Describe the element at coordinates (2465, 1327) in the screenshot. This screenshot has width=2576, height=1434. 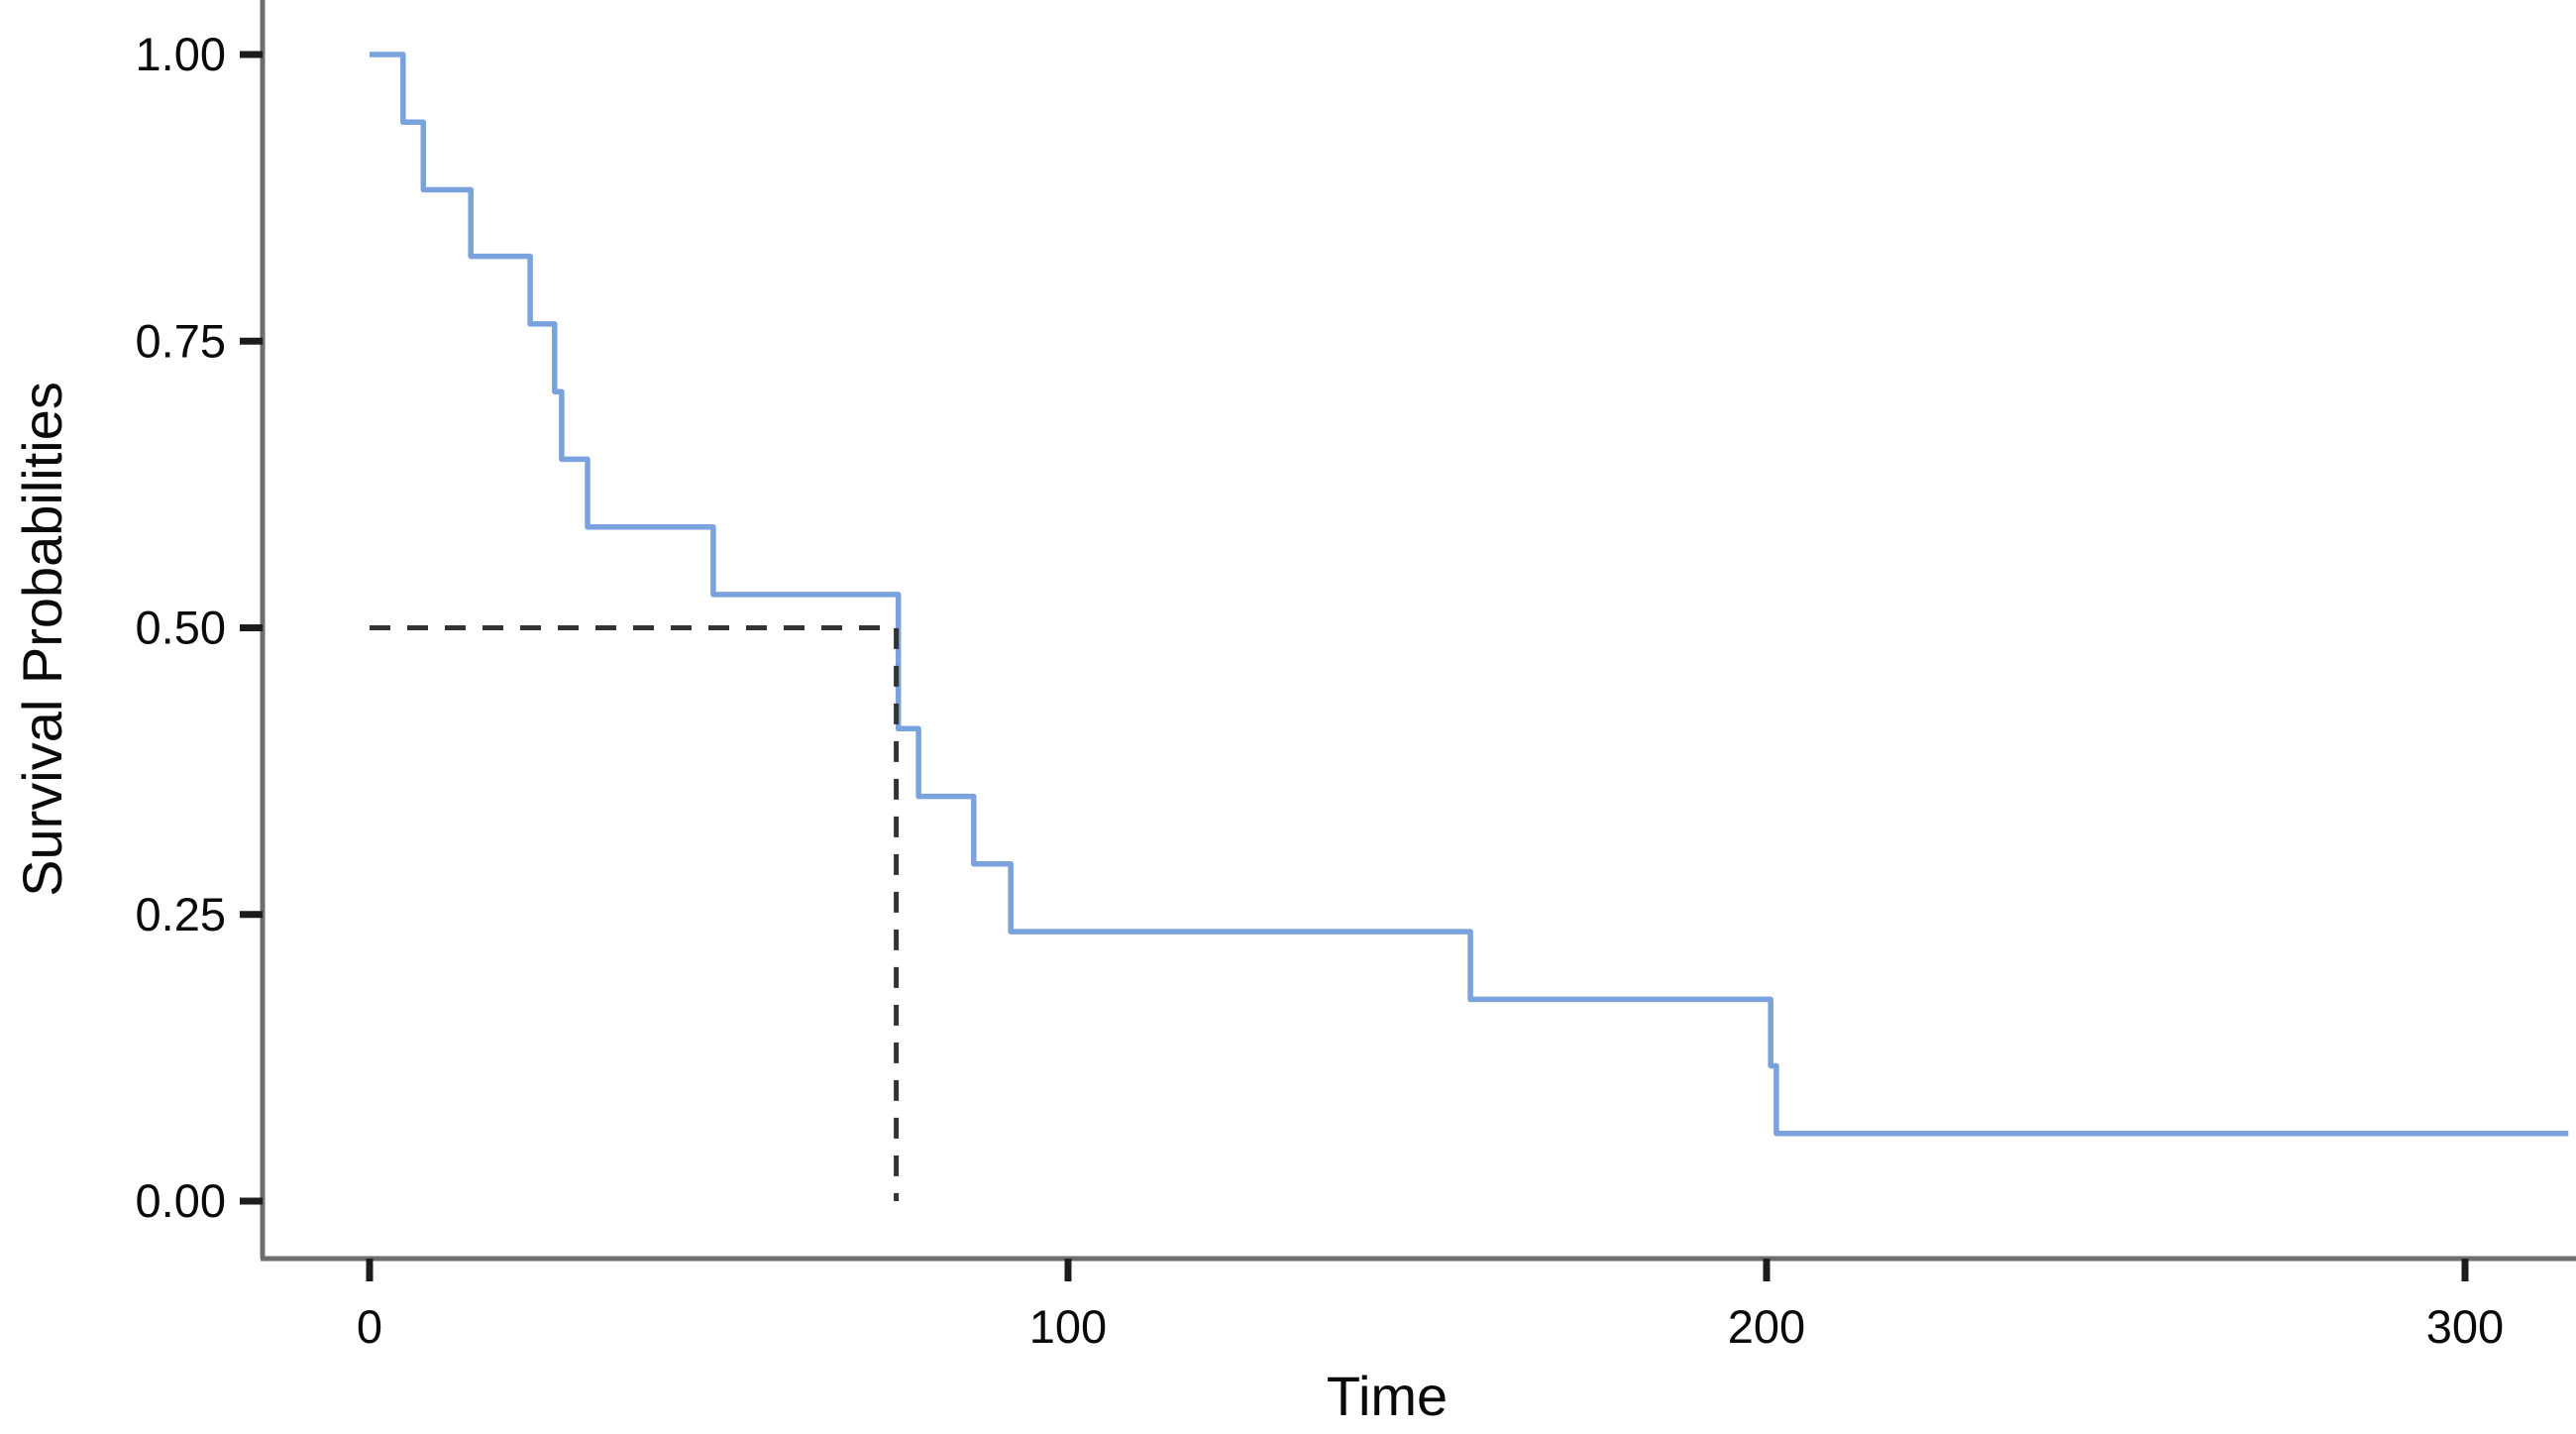
I see `x-tick-label: 300` at that location.